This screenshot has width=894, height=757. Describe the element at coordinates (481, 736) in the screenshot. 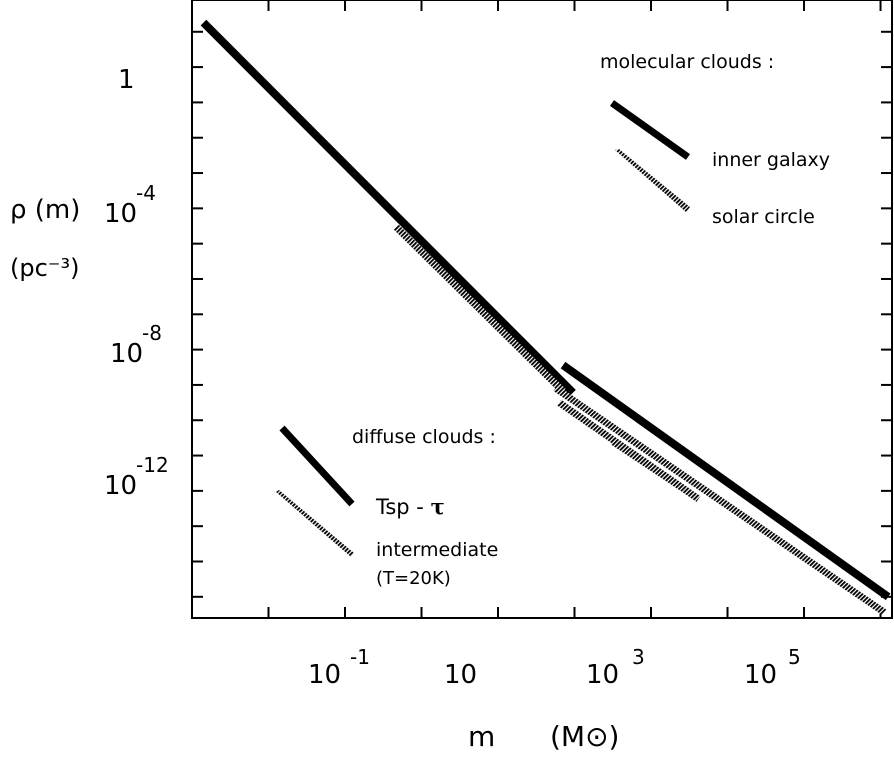

I see `x-axis-label: m` at that location.